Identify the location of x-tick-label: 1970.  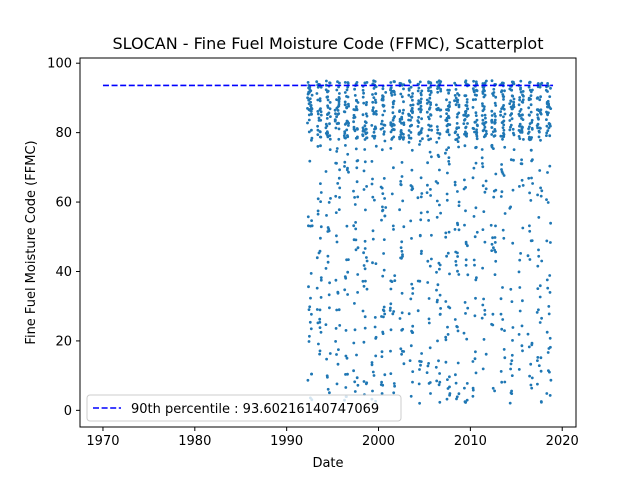
(102, 441).